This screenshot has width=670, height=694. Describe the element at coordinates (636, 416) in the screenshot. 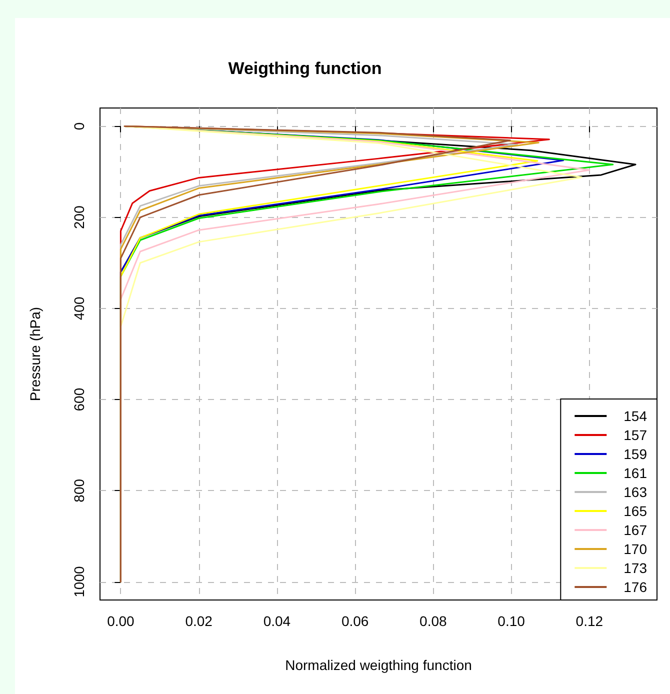

I see `legend-label: 154` at that location.